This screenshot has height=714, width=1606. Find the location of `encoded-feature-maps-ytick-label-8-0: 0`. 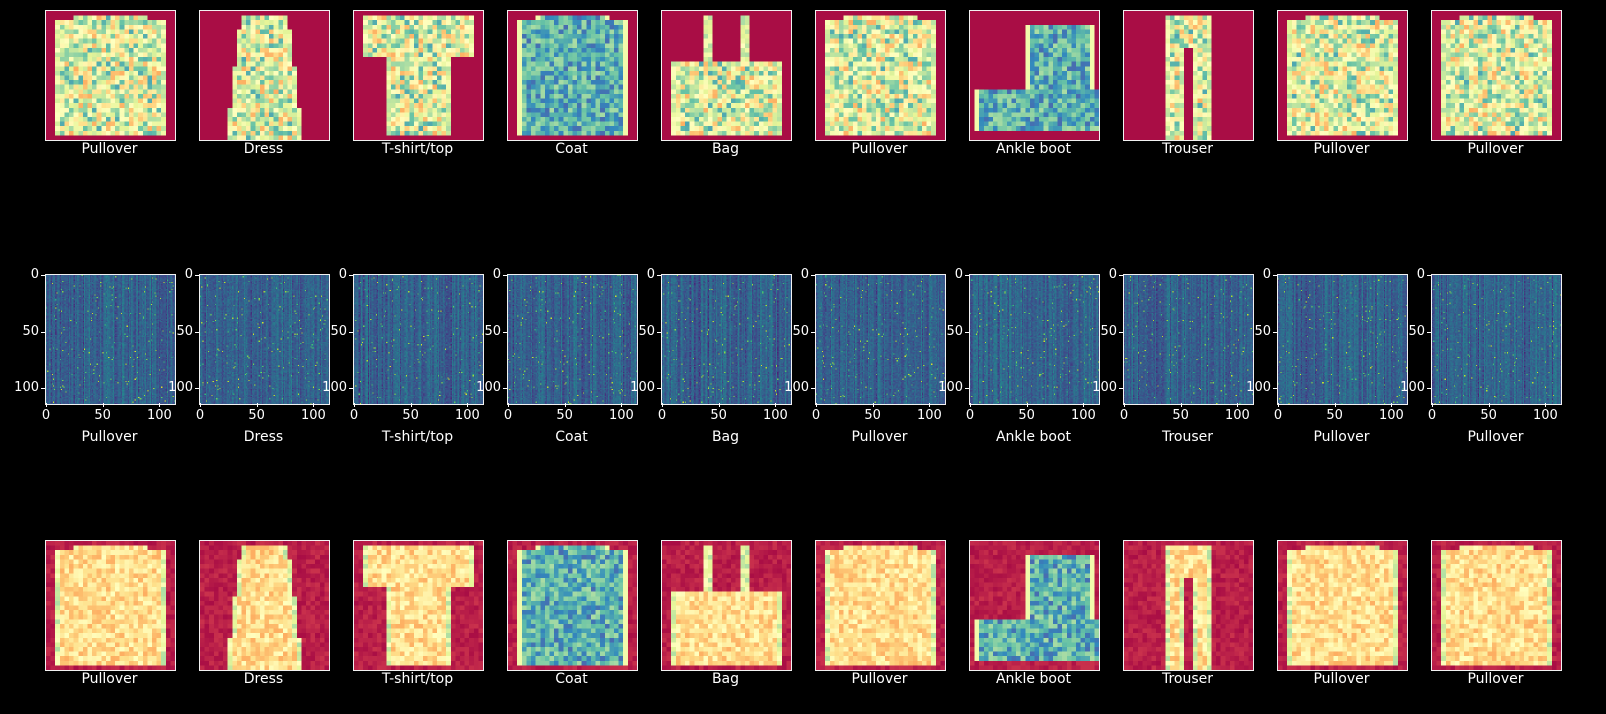

encoded-feature-maps-ytick-label-8-0: 0 is located at coordinates (1112, 274).